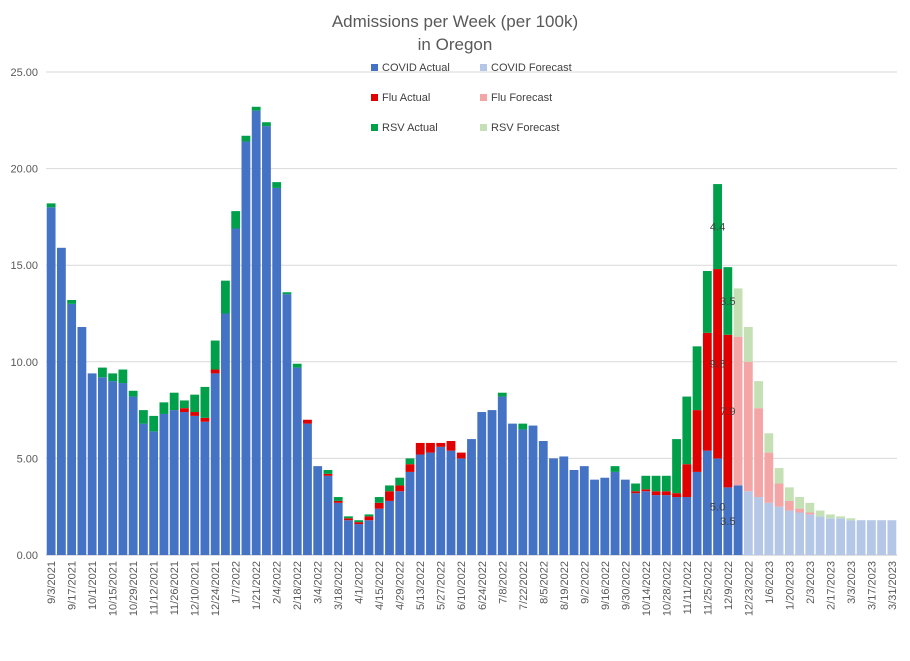 This screenshot has width=910, height=661. What do you see at coordinates (615, 513) in the screenshot?
I see `bar-covid-actual-9-23-2022` at bounding box center [615, 513].